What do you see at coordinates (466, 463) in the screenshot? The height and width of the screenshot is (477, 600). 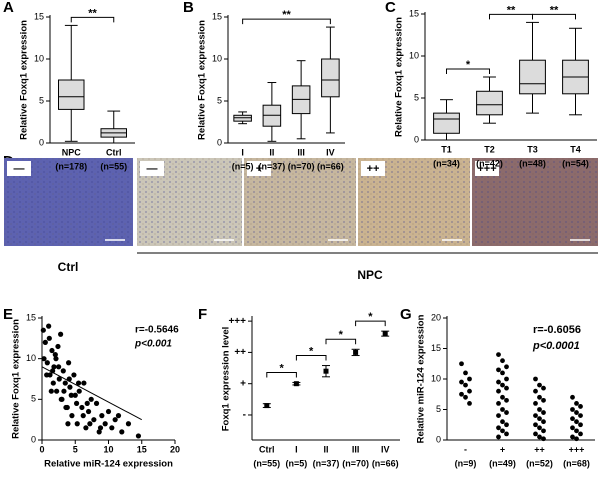 I see `n-label: (n=9)` at bounding box center [466, 463].